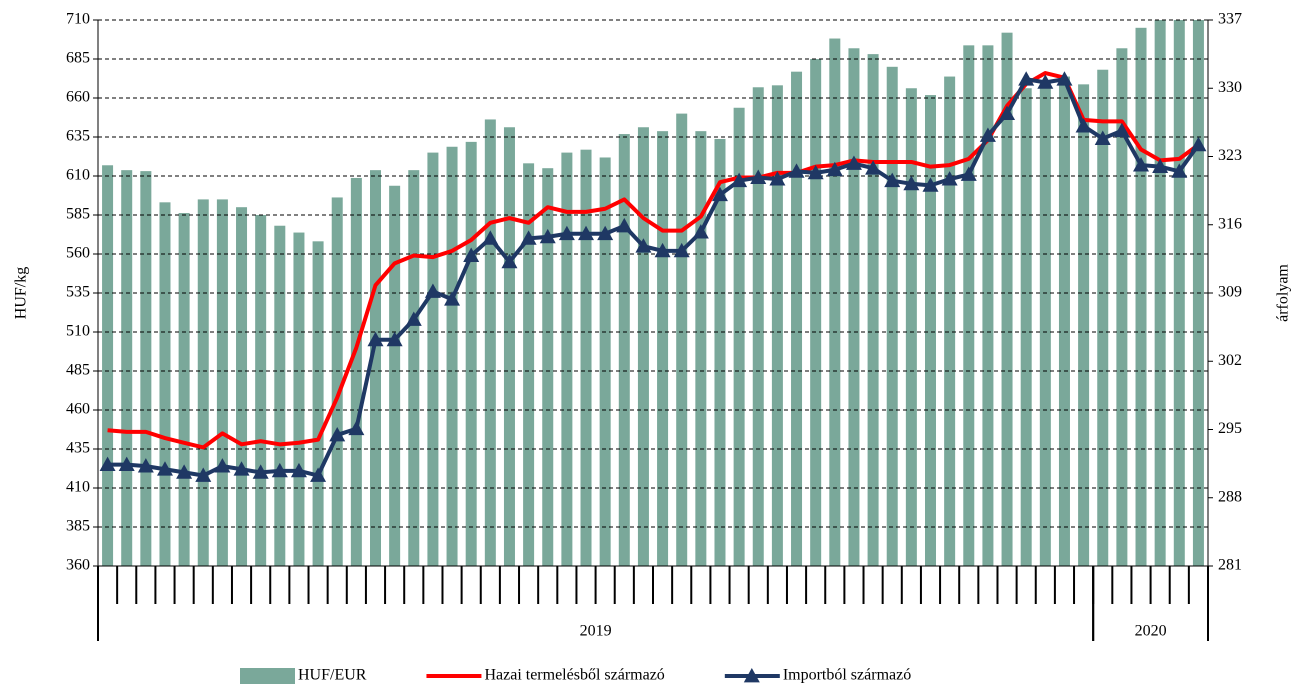 The width and height of the screenshot is (1299, 693). I want to click on y2-axis-label: árfolyam, so click(1283, 293).